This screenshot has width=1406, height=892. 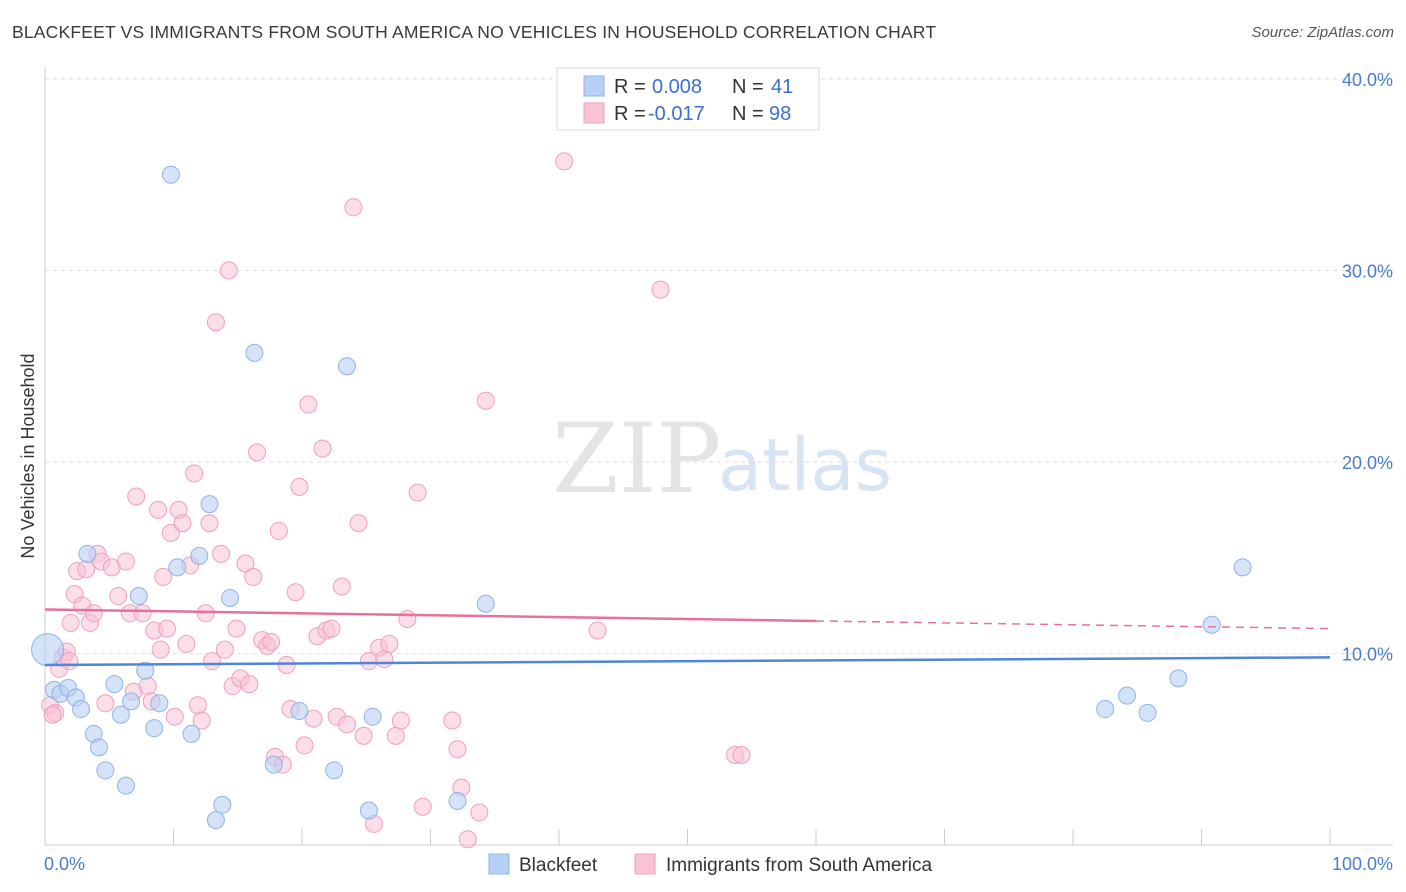 I want to click on legend-n-label-2: N =, so click(x=748, y=114).